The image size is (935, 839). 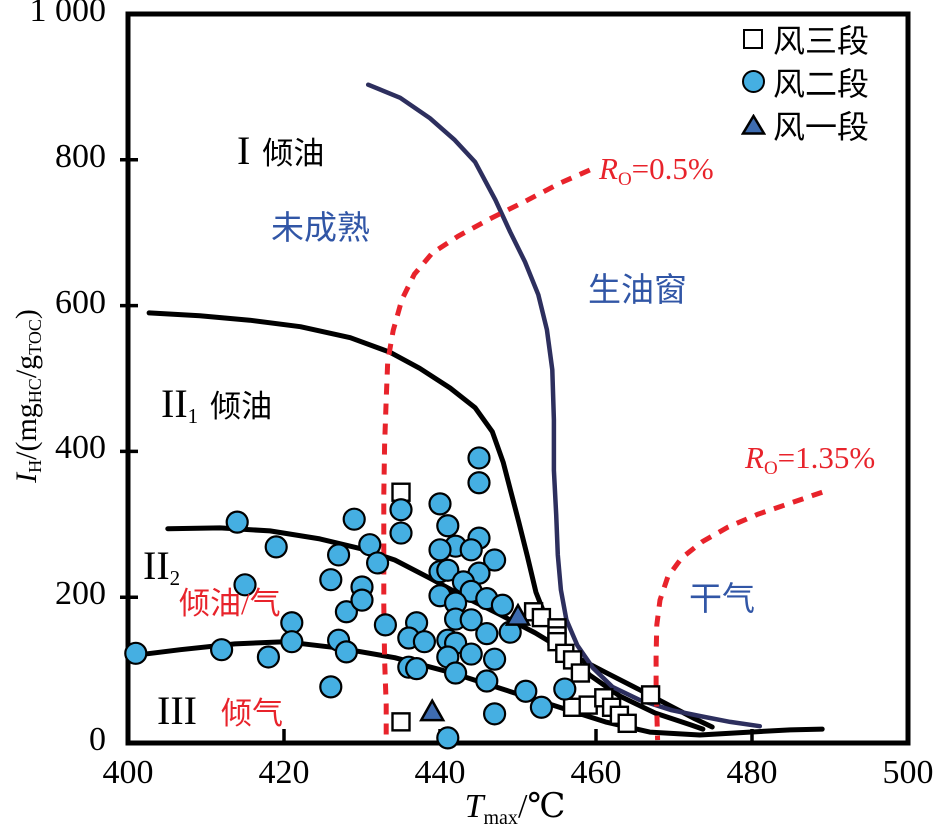 What do you see at coordinates (220, 710) in the screenshot?
I see `zone-III-label: III 倾气` at bounding box center [220, 710].